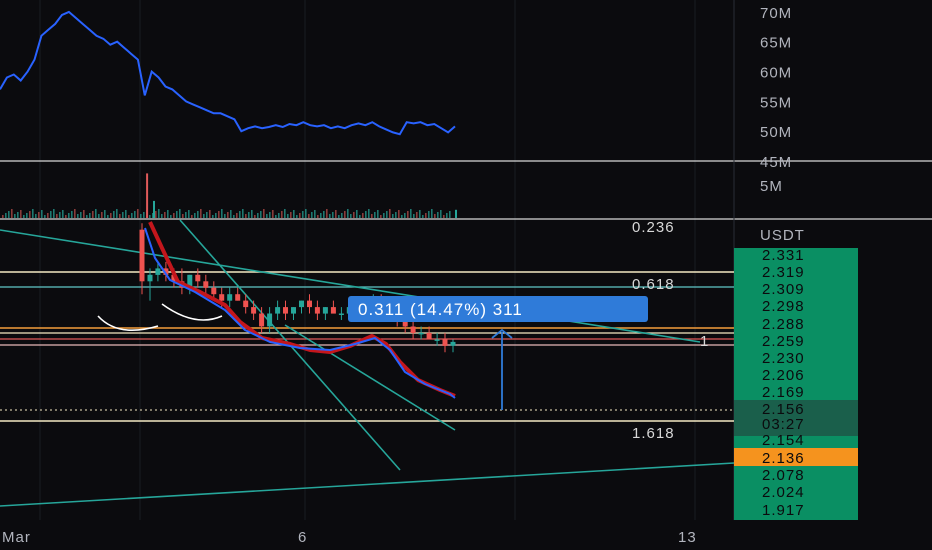 The width and height of the screenshot is (932, 550). Describe the element at coordinates (783, 458) in the screenshot. I see `price-axis-label: 2.136` at that location.